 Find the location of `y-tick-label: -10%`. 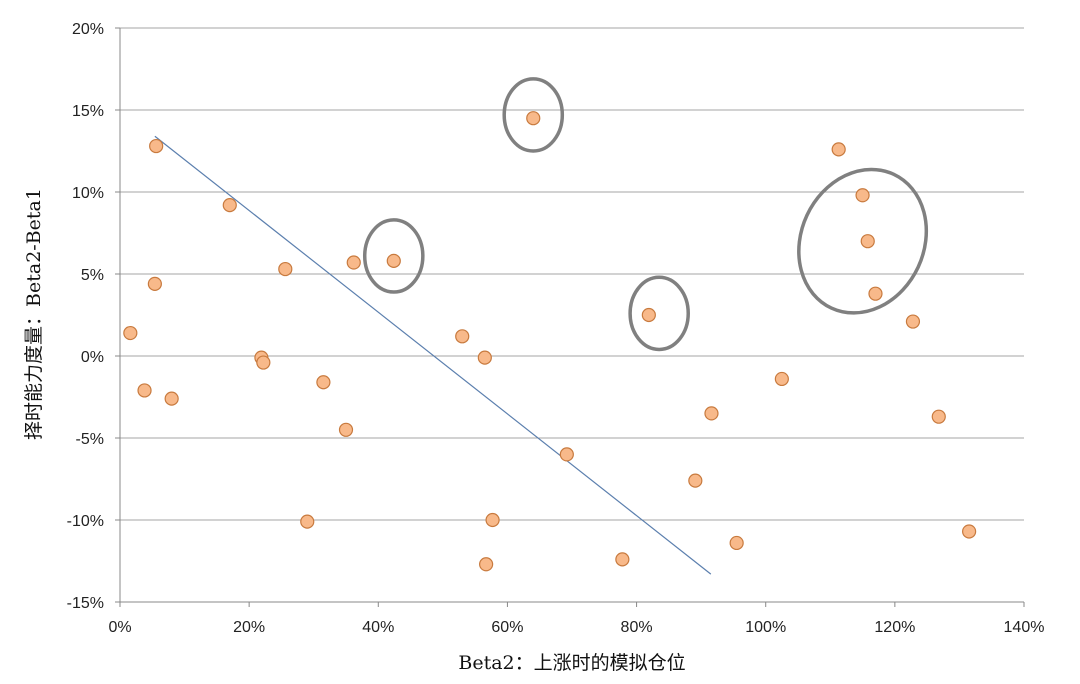

y-tick-label: -10% is located at coordinates (85, 521).